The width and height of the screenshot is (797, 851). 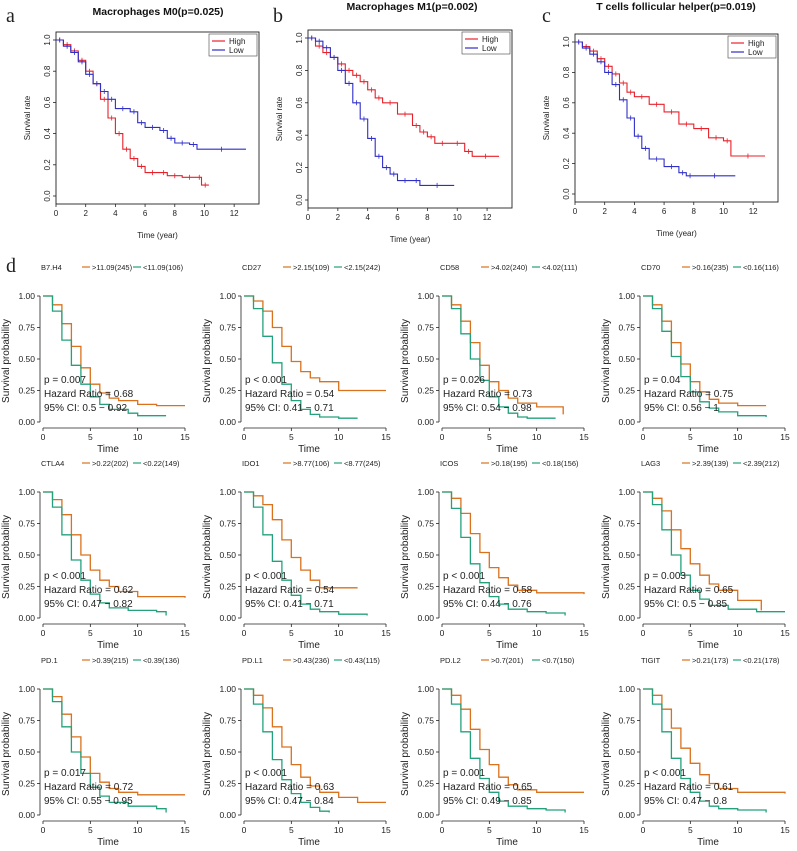 What do you see at coordinates (427, 217) in the screenshot?
I see `x-tick-label: 8` at bounding box center [427, 217].